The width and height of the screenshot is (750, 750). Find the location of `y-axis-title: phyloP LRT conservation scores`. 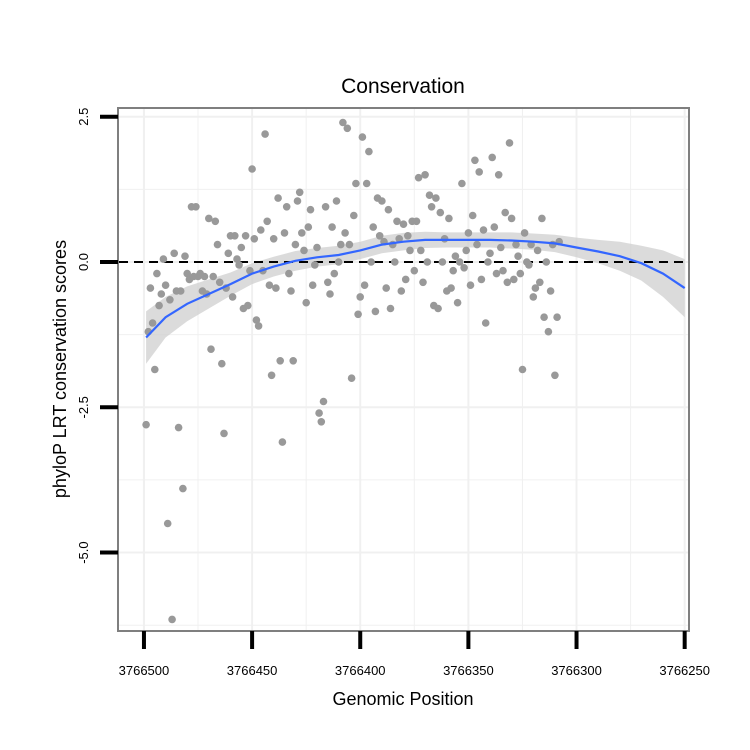

y-axis-title: phyloP LRT conservation scores is located at coordinates (60, 369).